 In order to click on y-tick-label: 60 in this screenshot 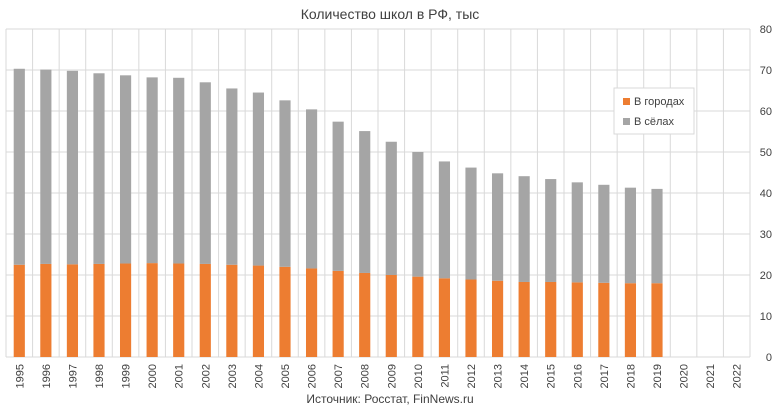, I will do `click(766, 112)`.